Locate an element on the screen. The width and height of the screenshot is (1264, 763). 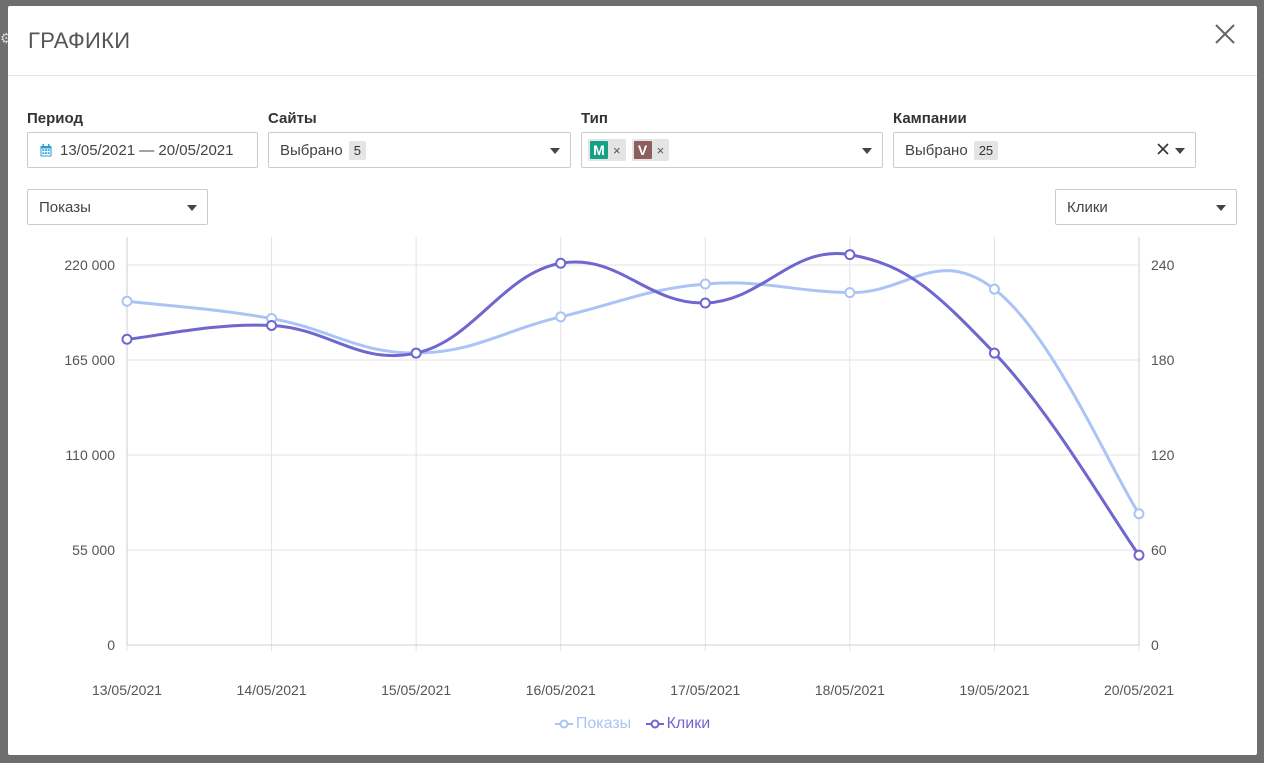
y-right-tick-label: 120 is located at coordinates (1163, 455).